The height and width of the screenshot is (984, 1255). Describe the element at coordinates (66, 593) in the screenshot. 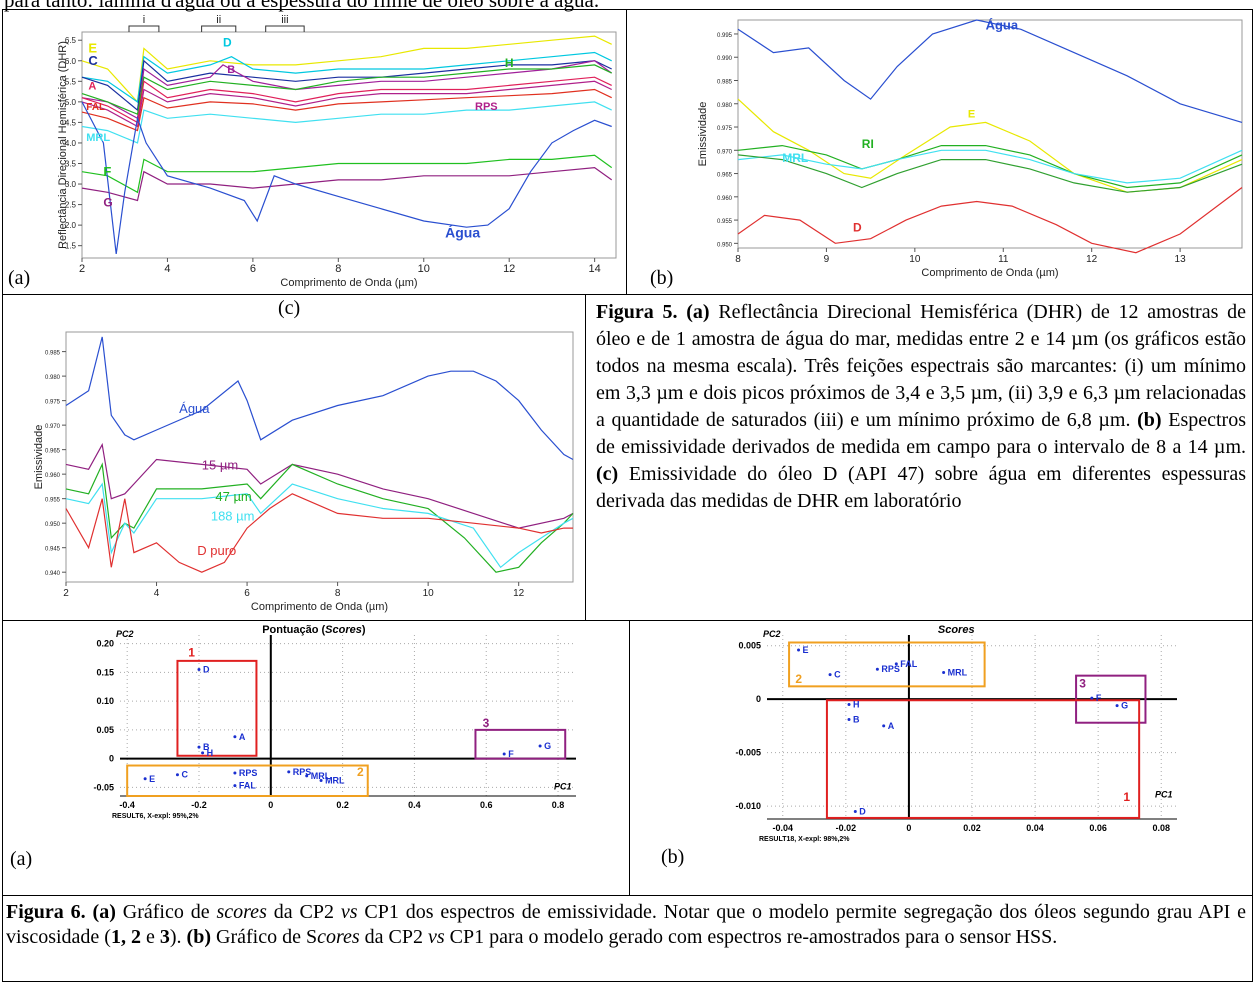

I see `x-tick-label: 2` at that location.